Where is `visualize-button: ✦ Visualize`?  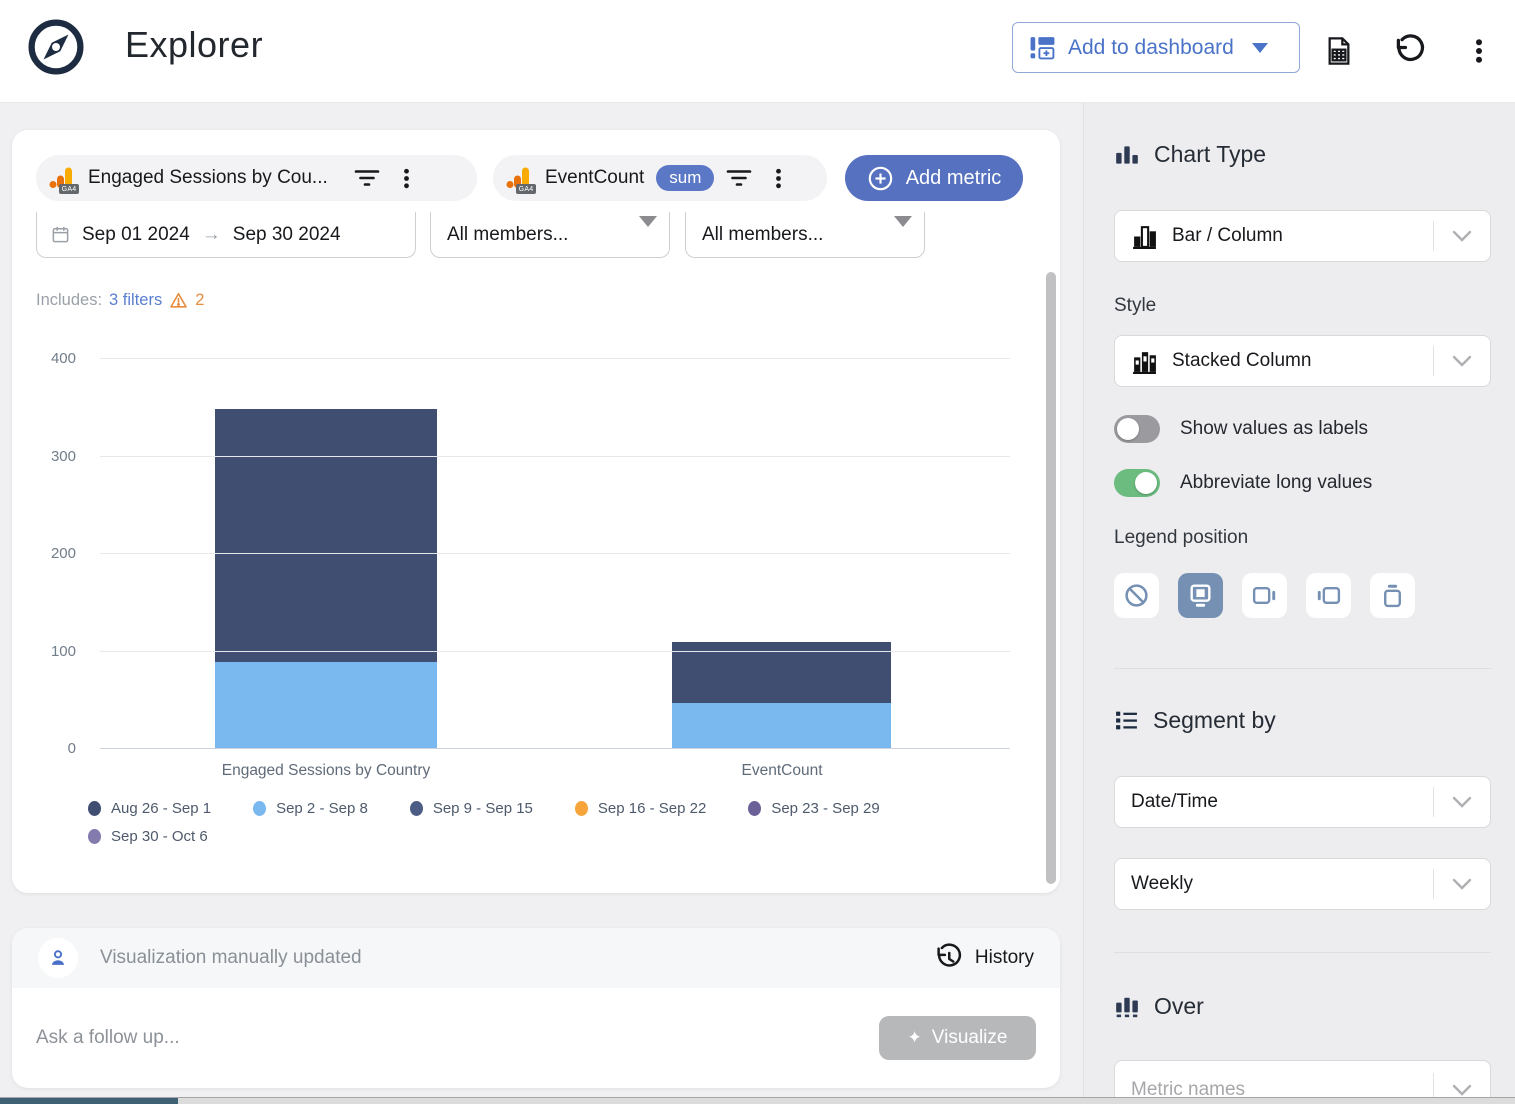 visualize-button: ✦ Visualize is located at coordinates (957, 1038).